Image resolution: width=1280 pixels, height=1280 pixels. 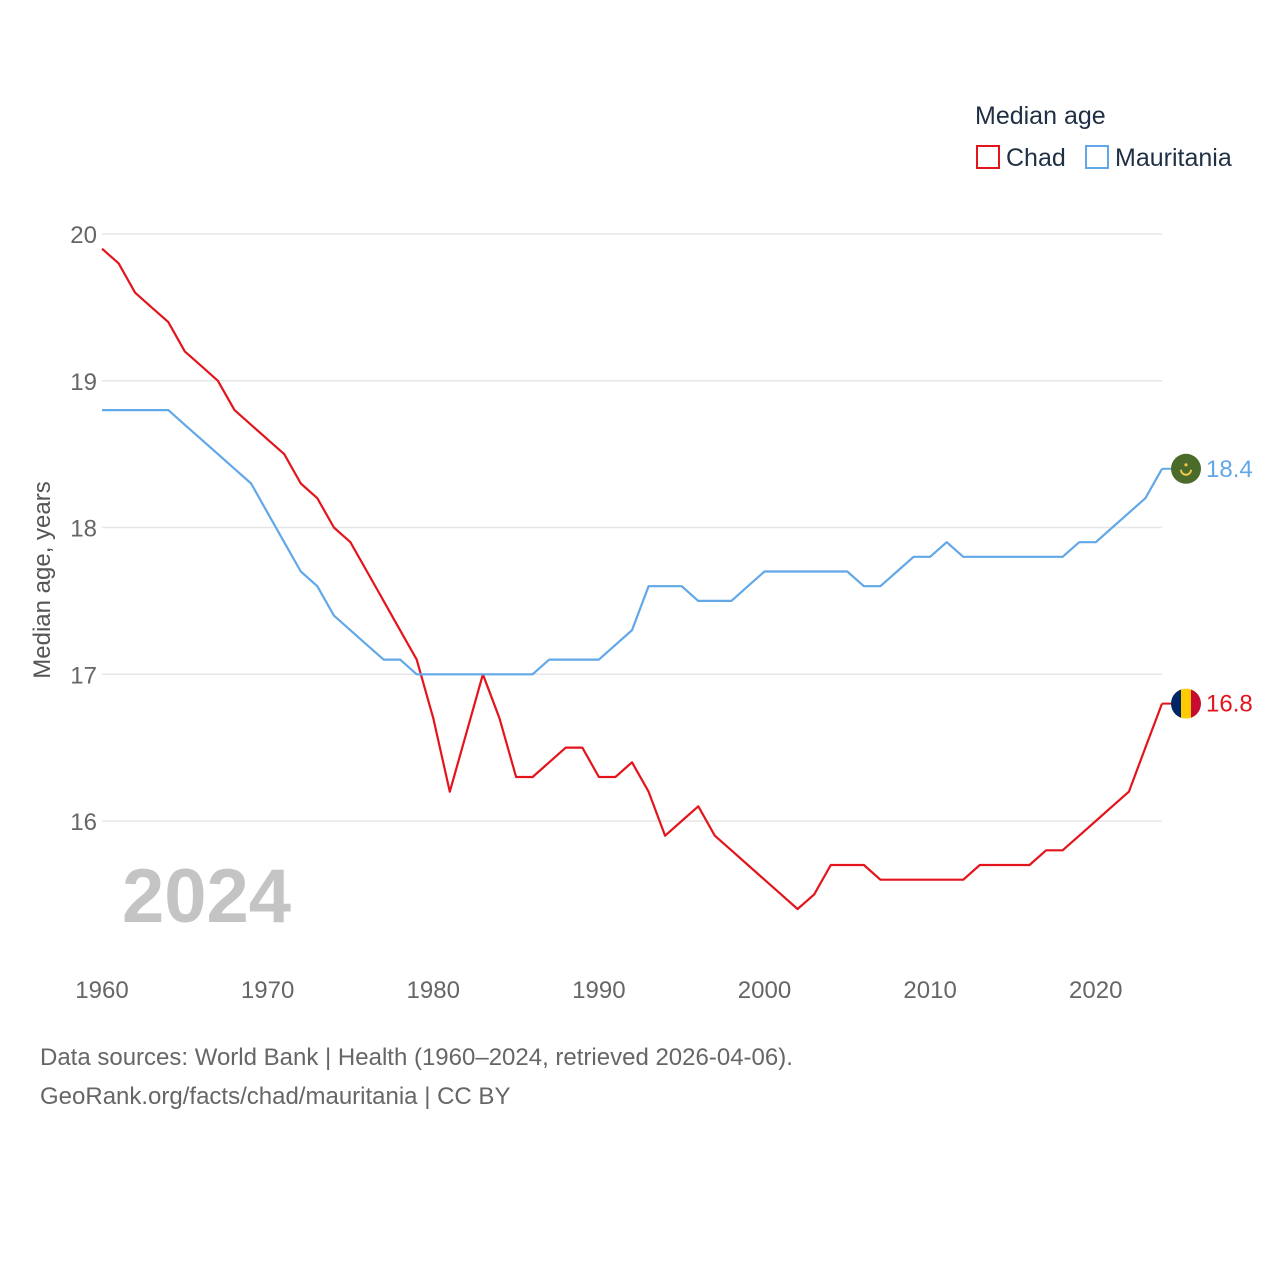 What do you see at coordinates (83, 235) in the screenshot?
I see `y-tick-label: 20` at bounding box center [83, 235].